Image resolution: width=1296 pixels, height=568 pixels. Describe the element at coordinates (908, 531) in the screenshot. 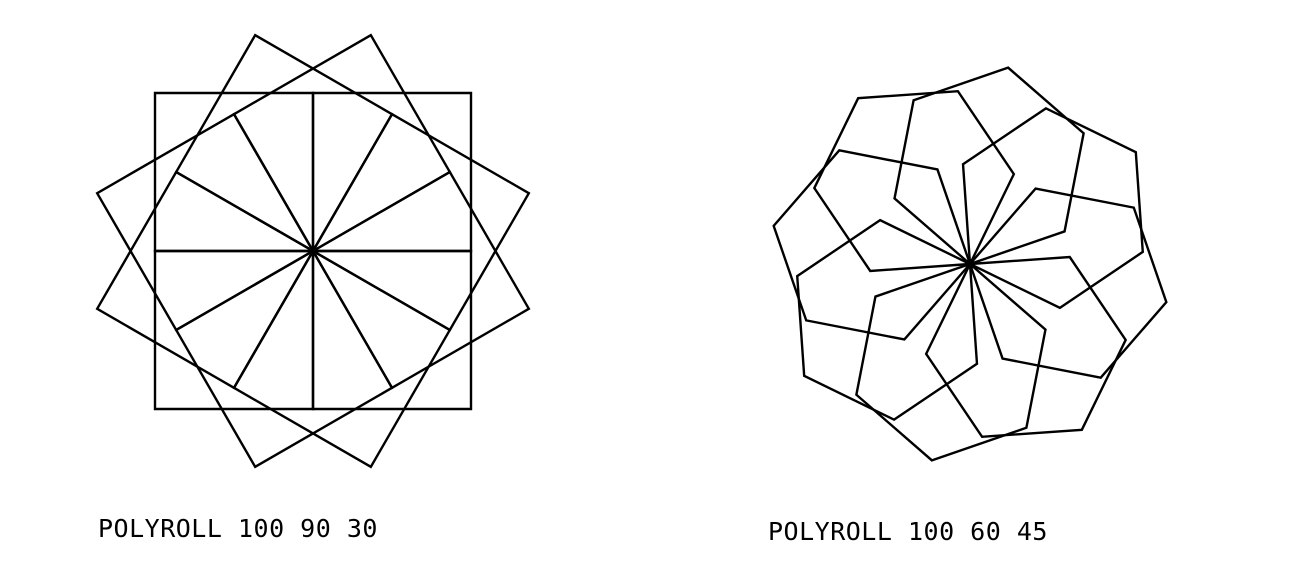

I see `figure-caption-right: POLYROLL 100 60 45` at that location.